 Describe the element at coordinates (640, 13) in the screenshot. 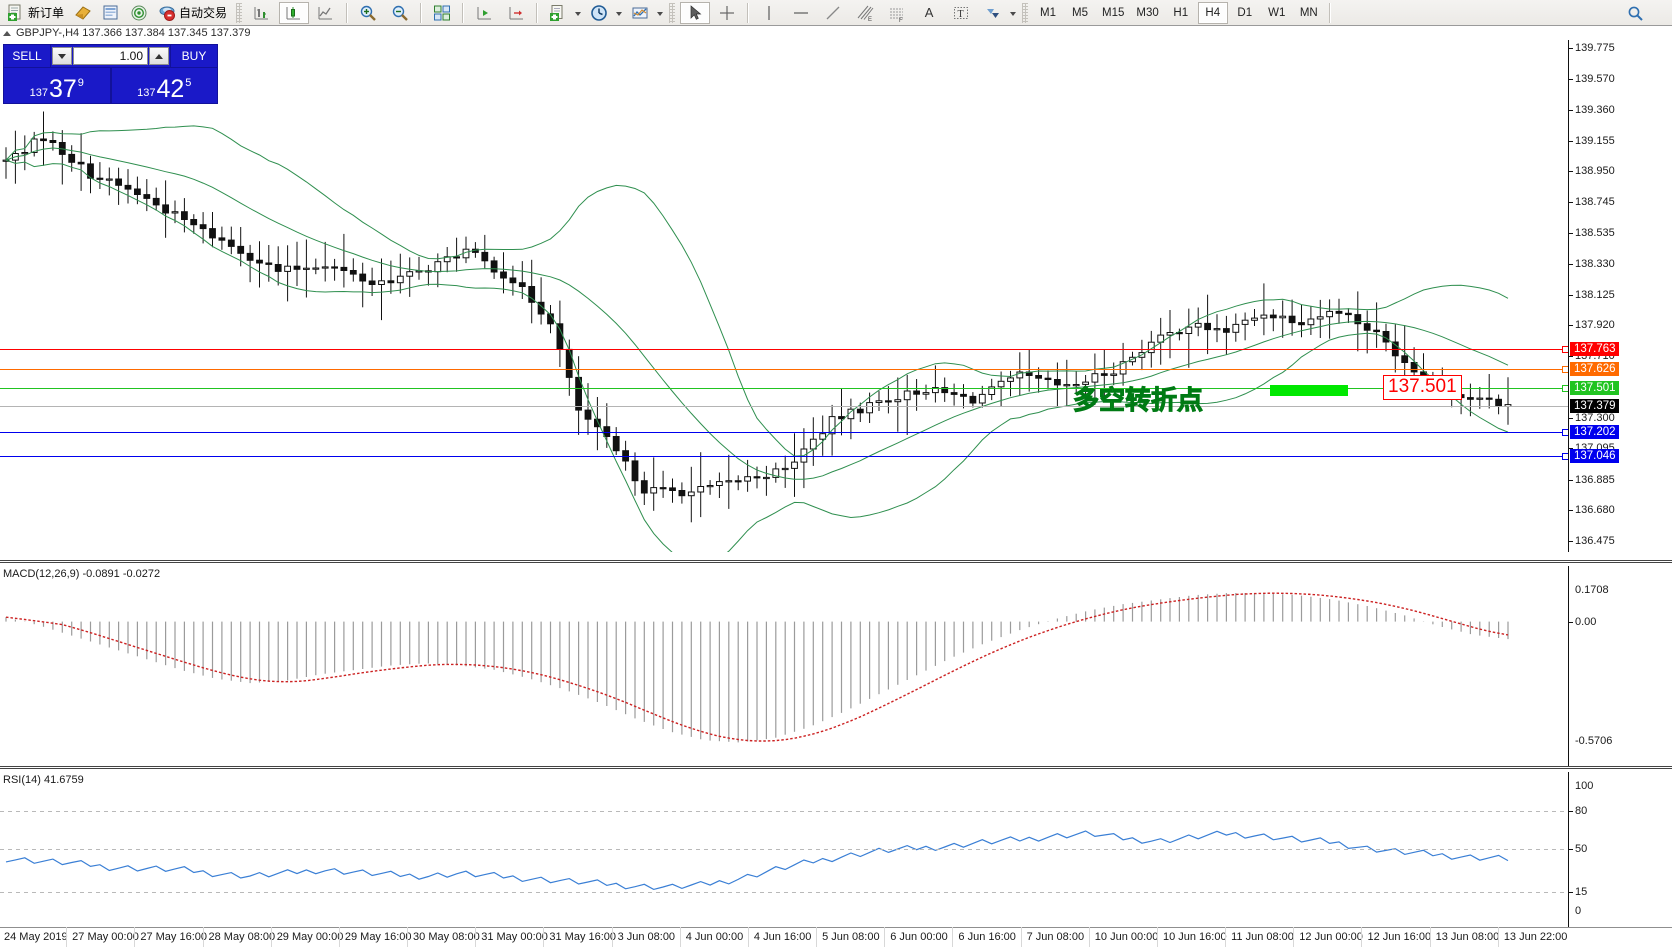

I see `indicators-icon` at that location.